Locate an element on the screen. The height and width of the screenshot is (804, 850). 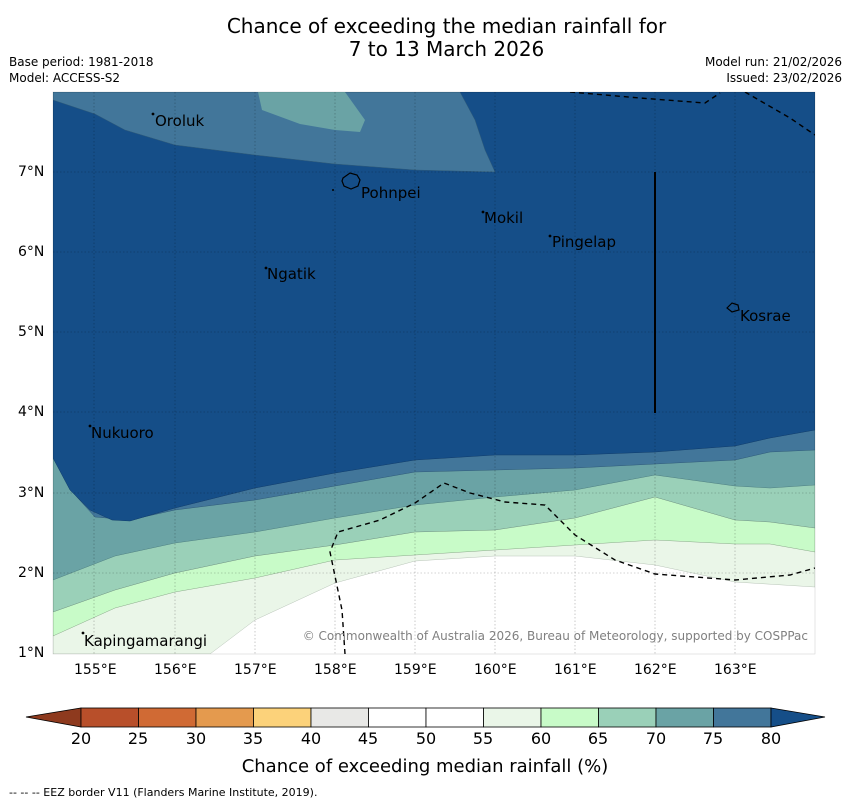
lat-tick-2n: 2°N is located at coordinates (31, 573).